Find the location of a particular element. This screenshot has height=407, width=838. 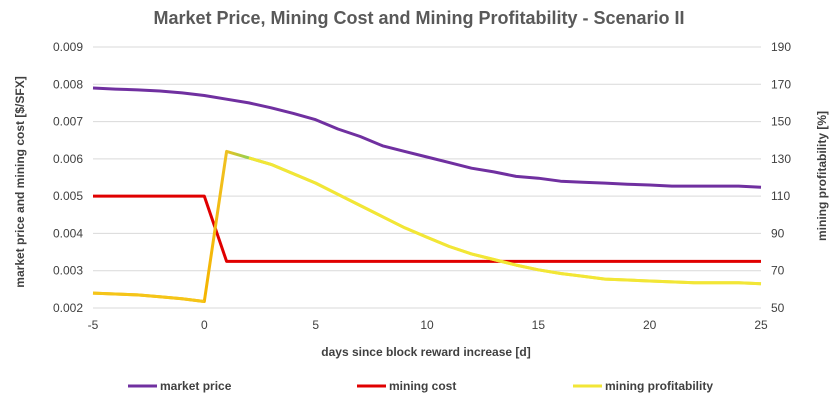

y-tick-label: 0.008 is located at coordinates (68, 84).